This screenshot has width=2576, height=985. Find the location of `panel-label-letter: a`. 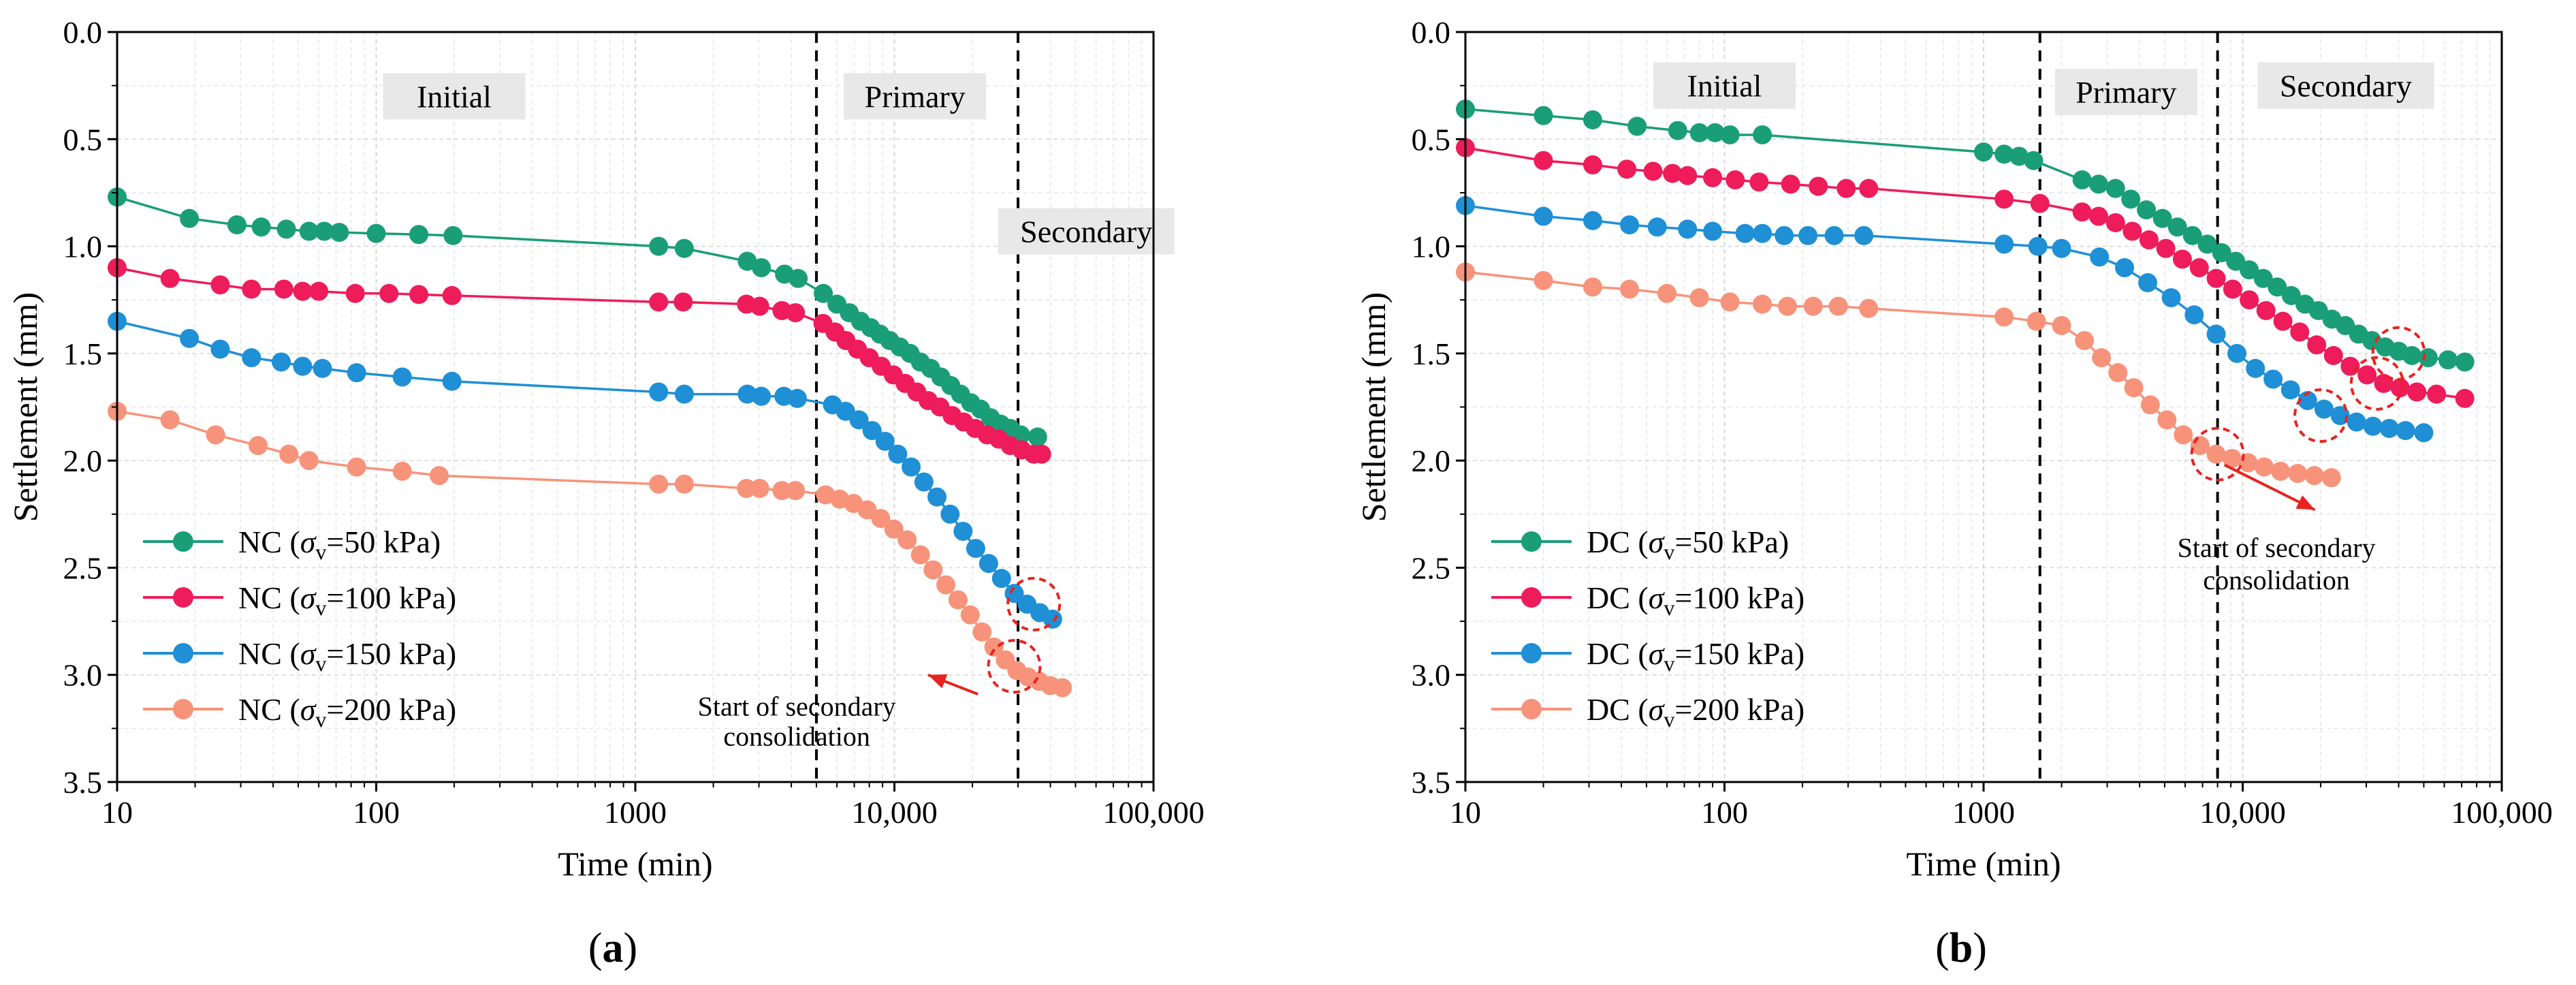

panel-label-letter: a is located at coordinates (613, 948).